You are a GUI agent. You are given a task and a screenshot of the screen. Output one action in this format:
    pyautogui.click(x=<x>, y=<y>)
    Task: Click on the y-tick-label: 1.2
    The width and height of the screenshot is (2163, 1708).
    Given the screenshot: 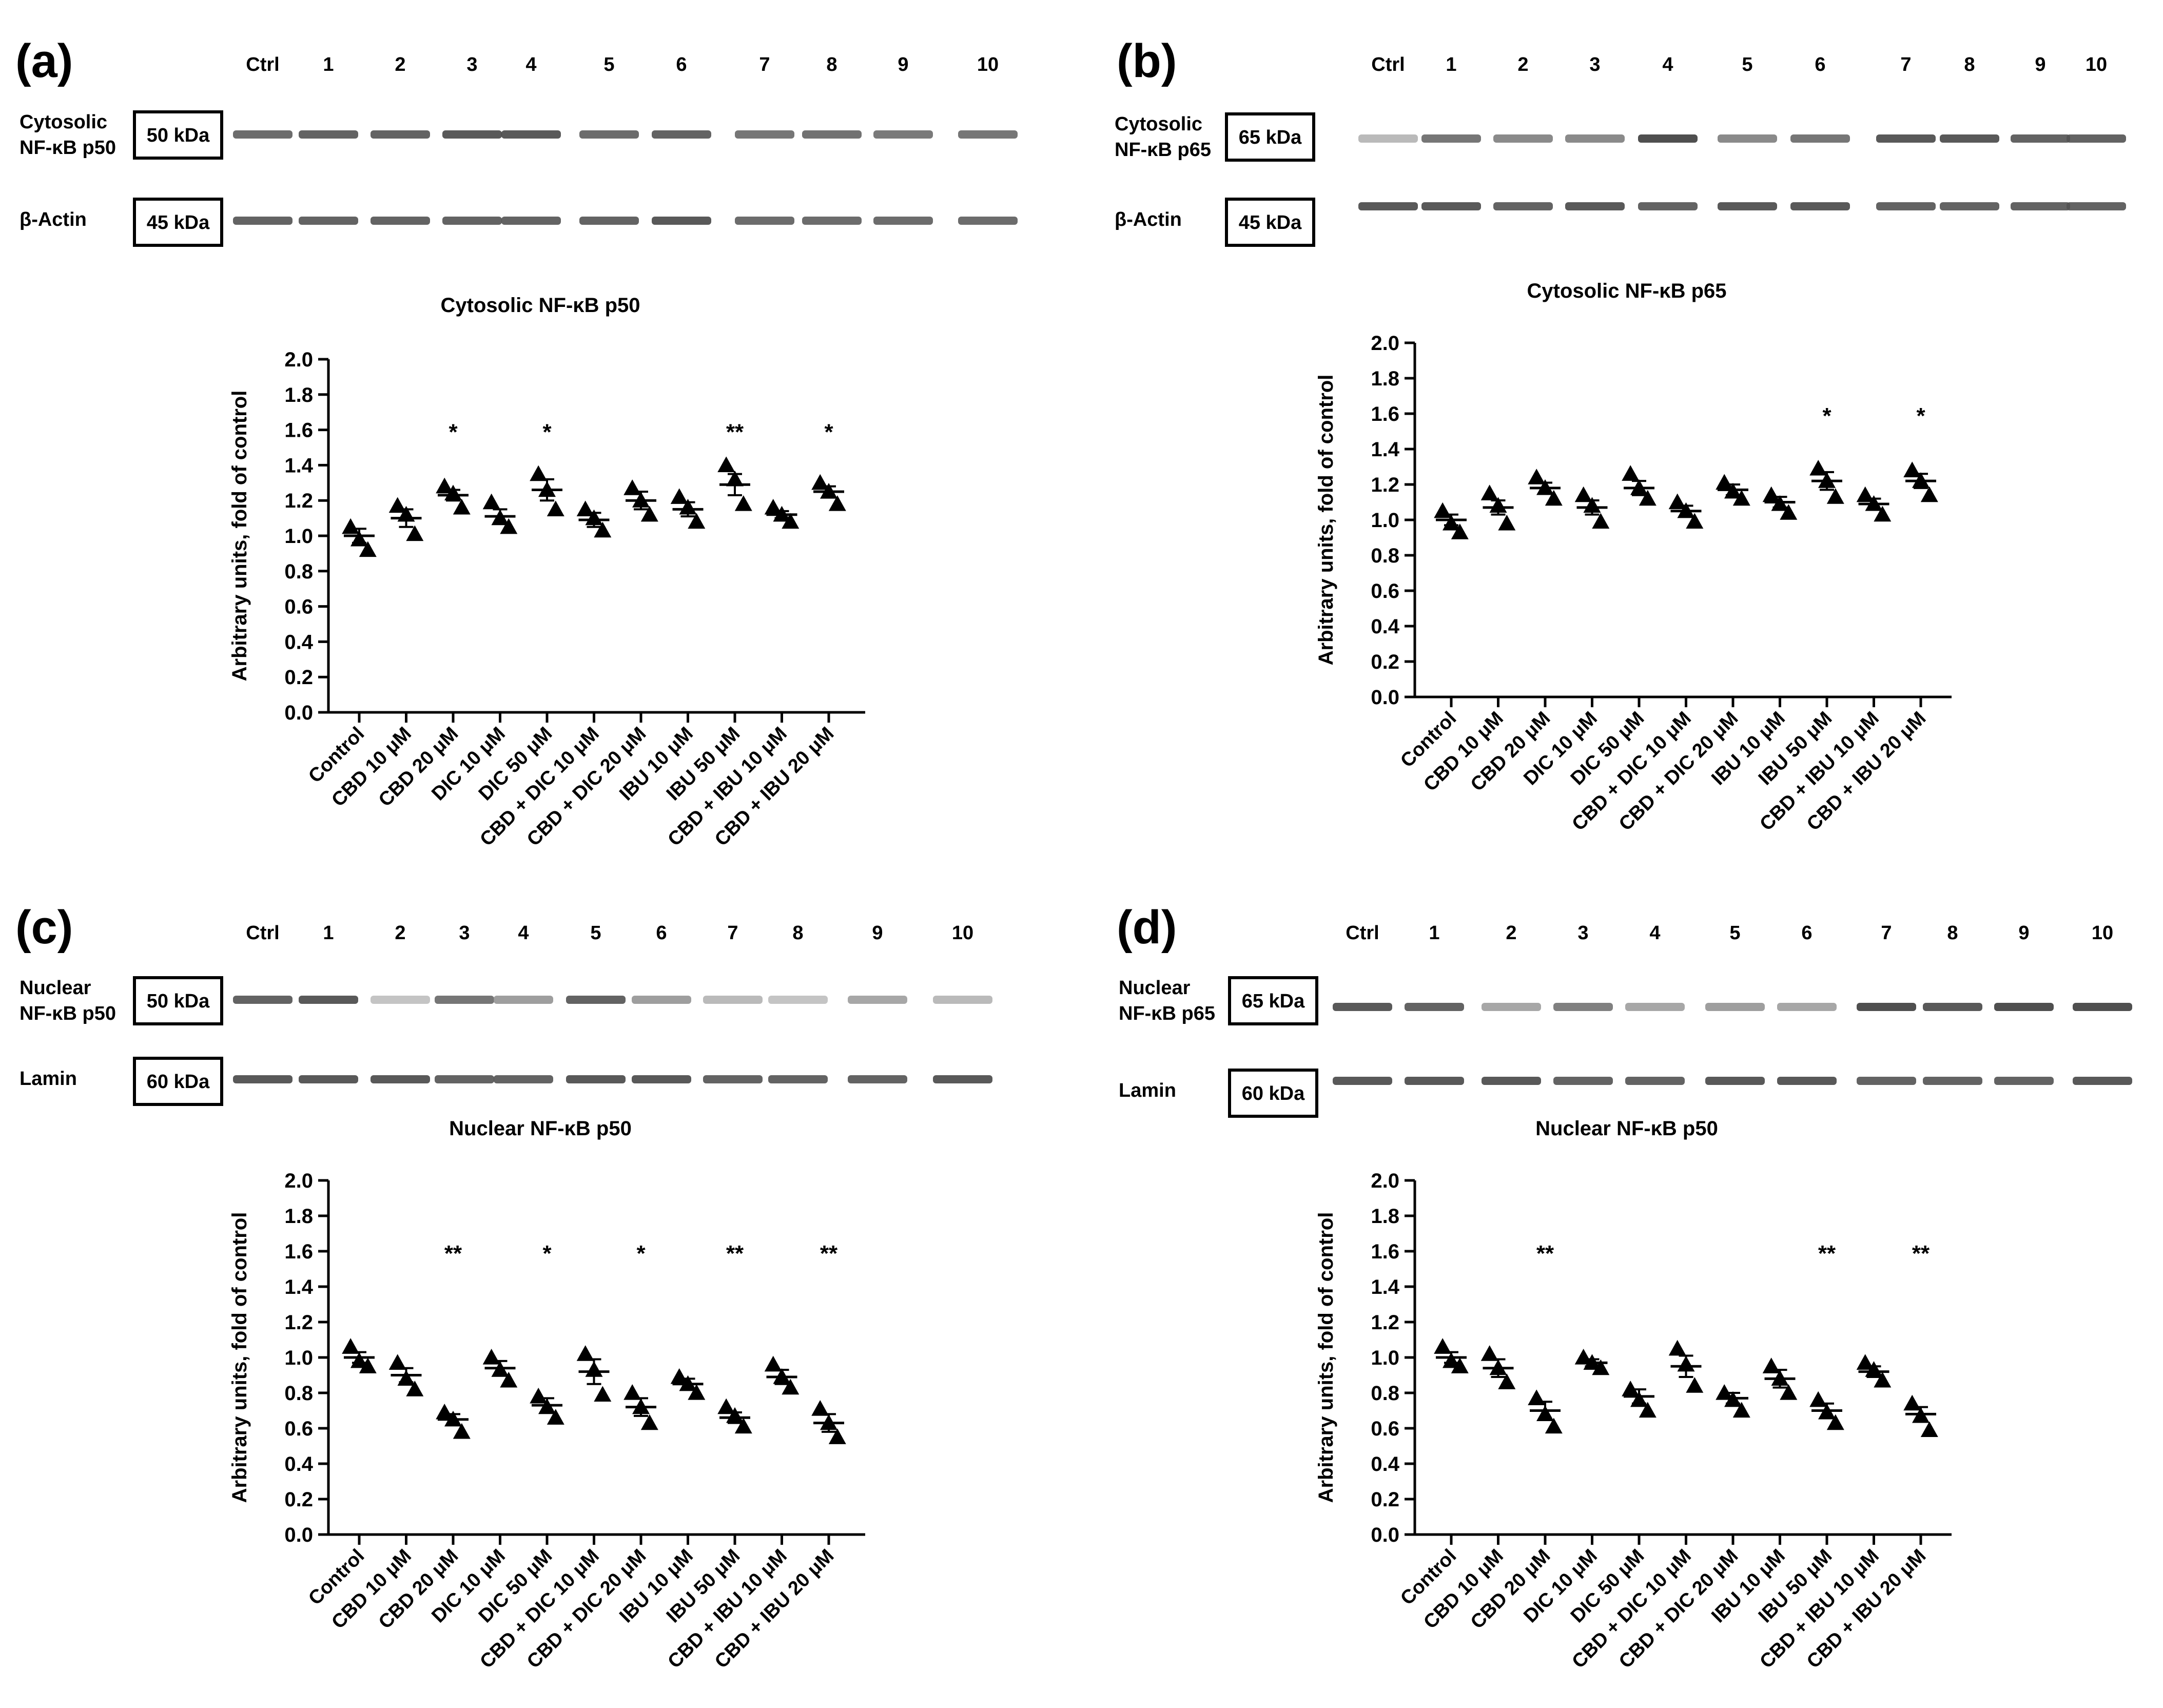 What is the action you would take?
    pyautogui.click(x=298, y=1322)
    